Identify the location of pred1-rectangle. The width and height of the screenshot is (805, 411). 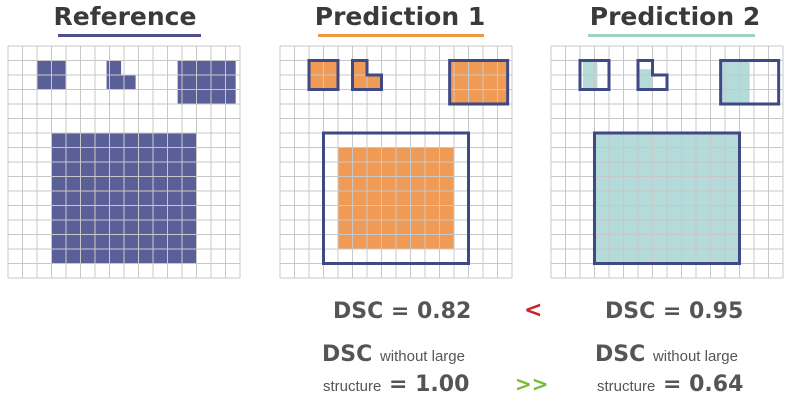
(478, 82).